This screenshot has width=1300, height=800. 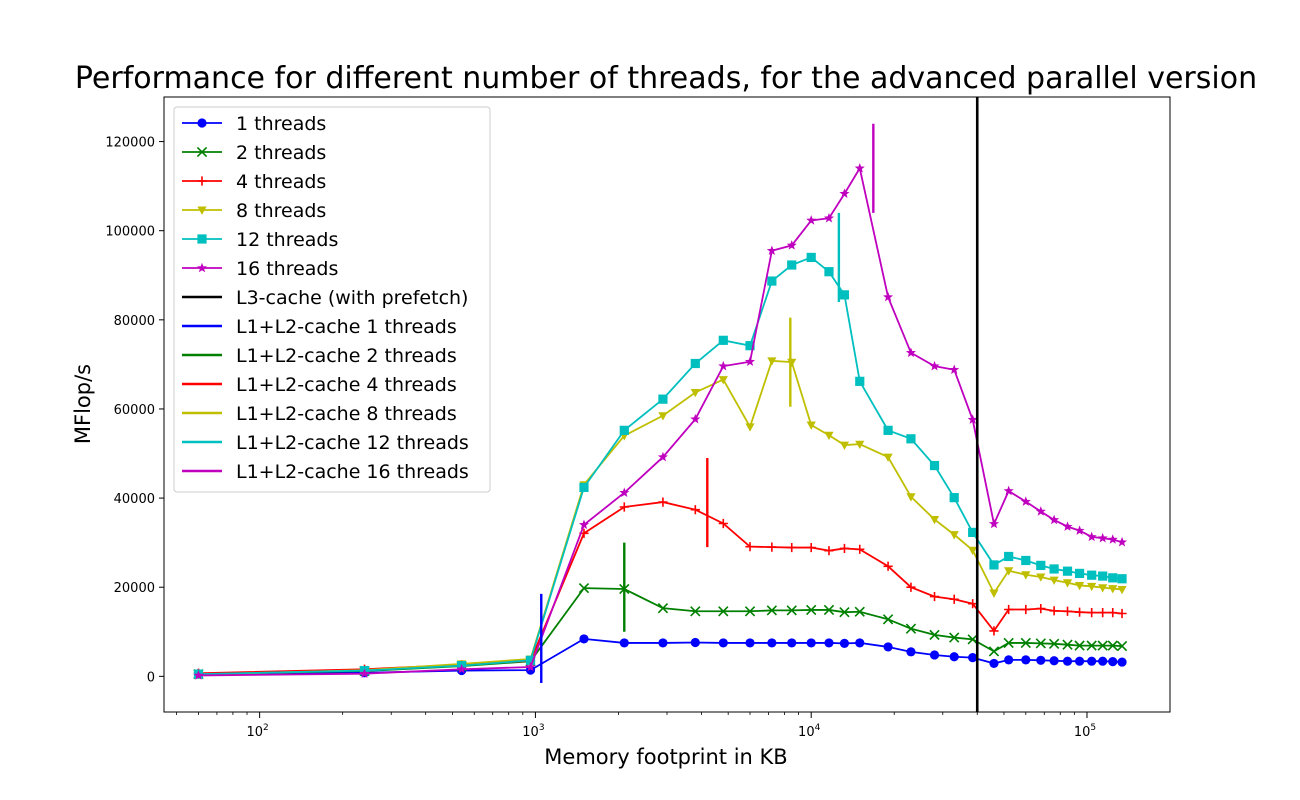 I want to click on legend-entry: L1+L2-cache 2 threads, so click(x=319, y=356).